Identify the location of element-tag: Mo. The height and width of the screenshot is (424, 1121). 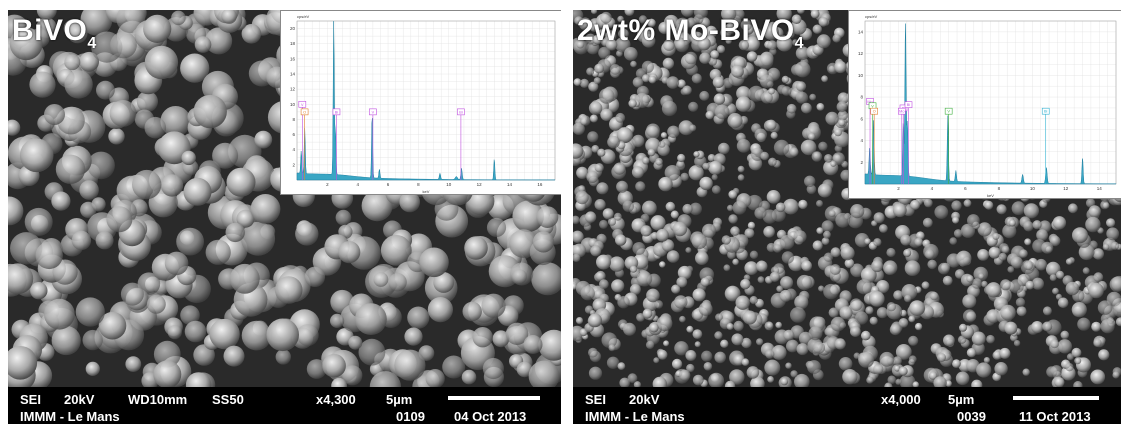
(869, 102).